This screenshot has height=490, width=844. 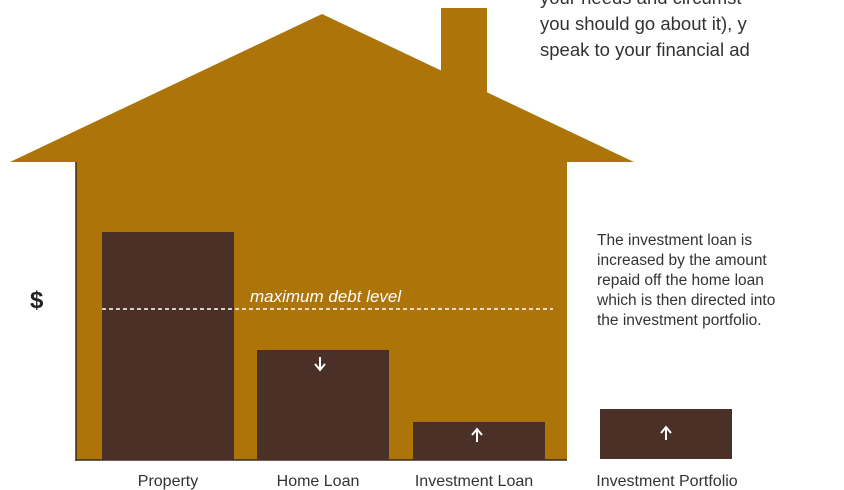 What do you see at coordinates (326, 296) in the screenshot?
I see `threshold-label: maximum debt level` at bounding box center [326, 296].